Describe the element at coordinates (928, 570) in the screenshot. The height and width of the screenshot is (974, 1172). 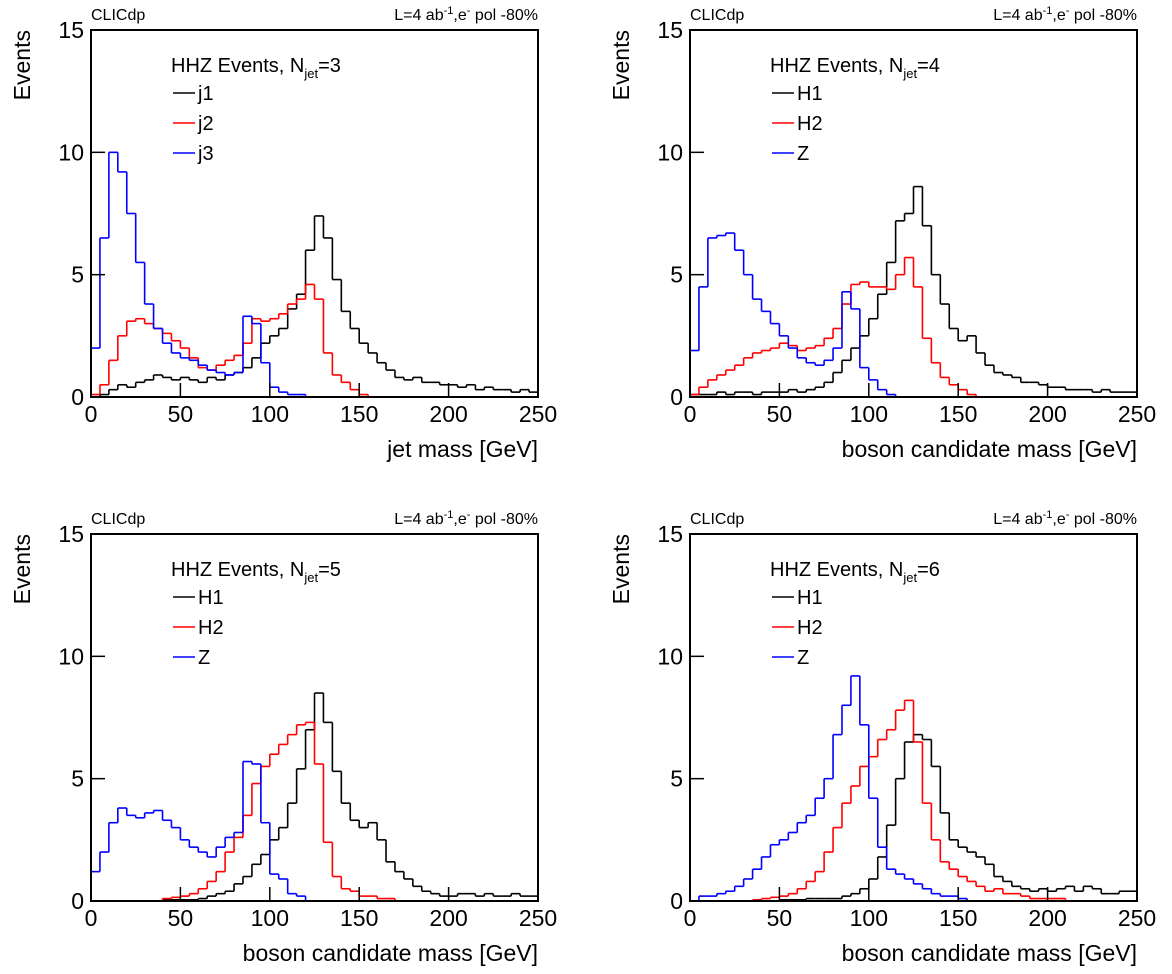
I see `label-part: =6` at that location.